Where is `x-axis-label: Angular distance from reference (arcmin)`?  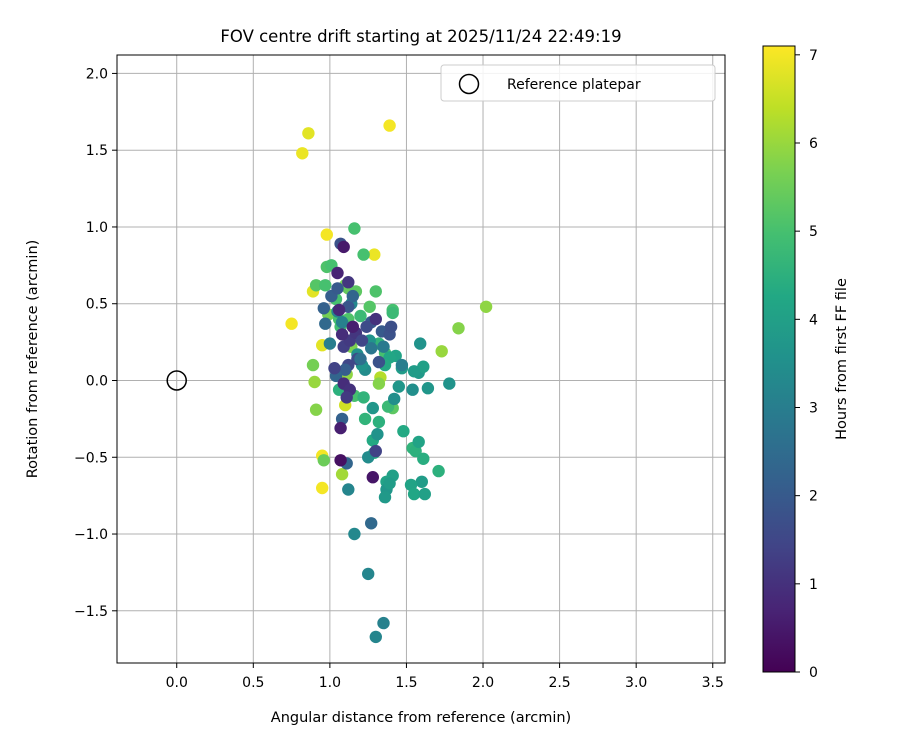
x-axis-label: Angular distance from reference (arcmin) is located at coordinates (421, 718).